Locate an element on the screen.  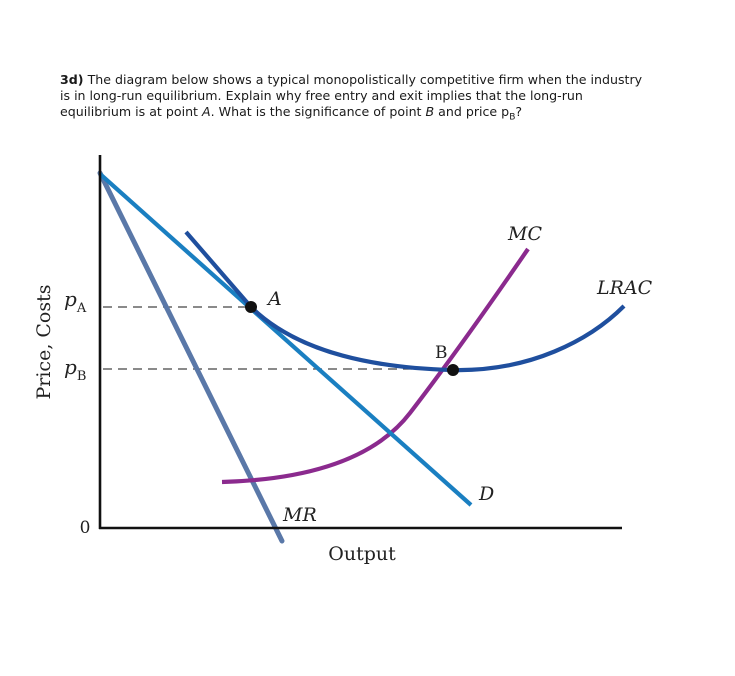
question-line-3-post: and price p is located at coordinates (472, 111).